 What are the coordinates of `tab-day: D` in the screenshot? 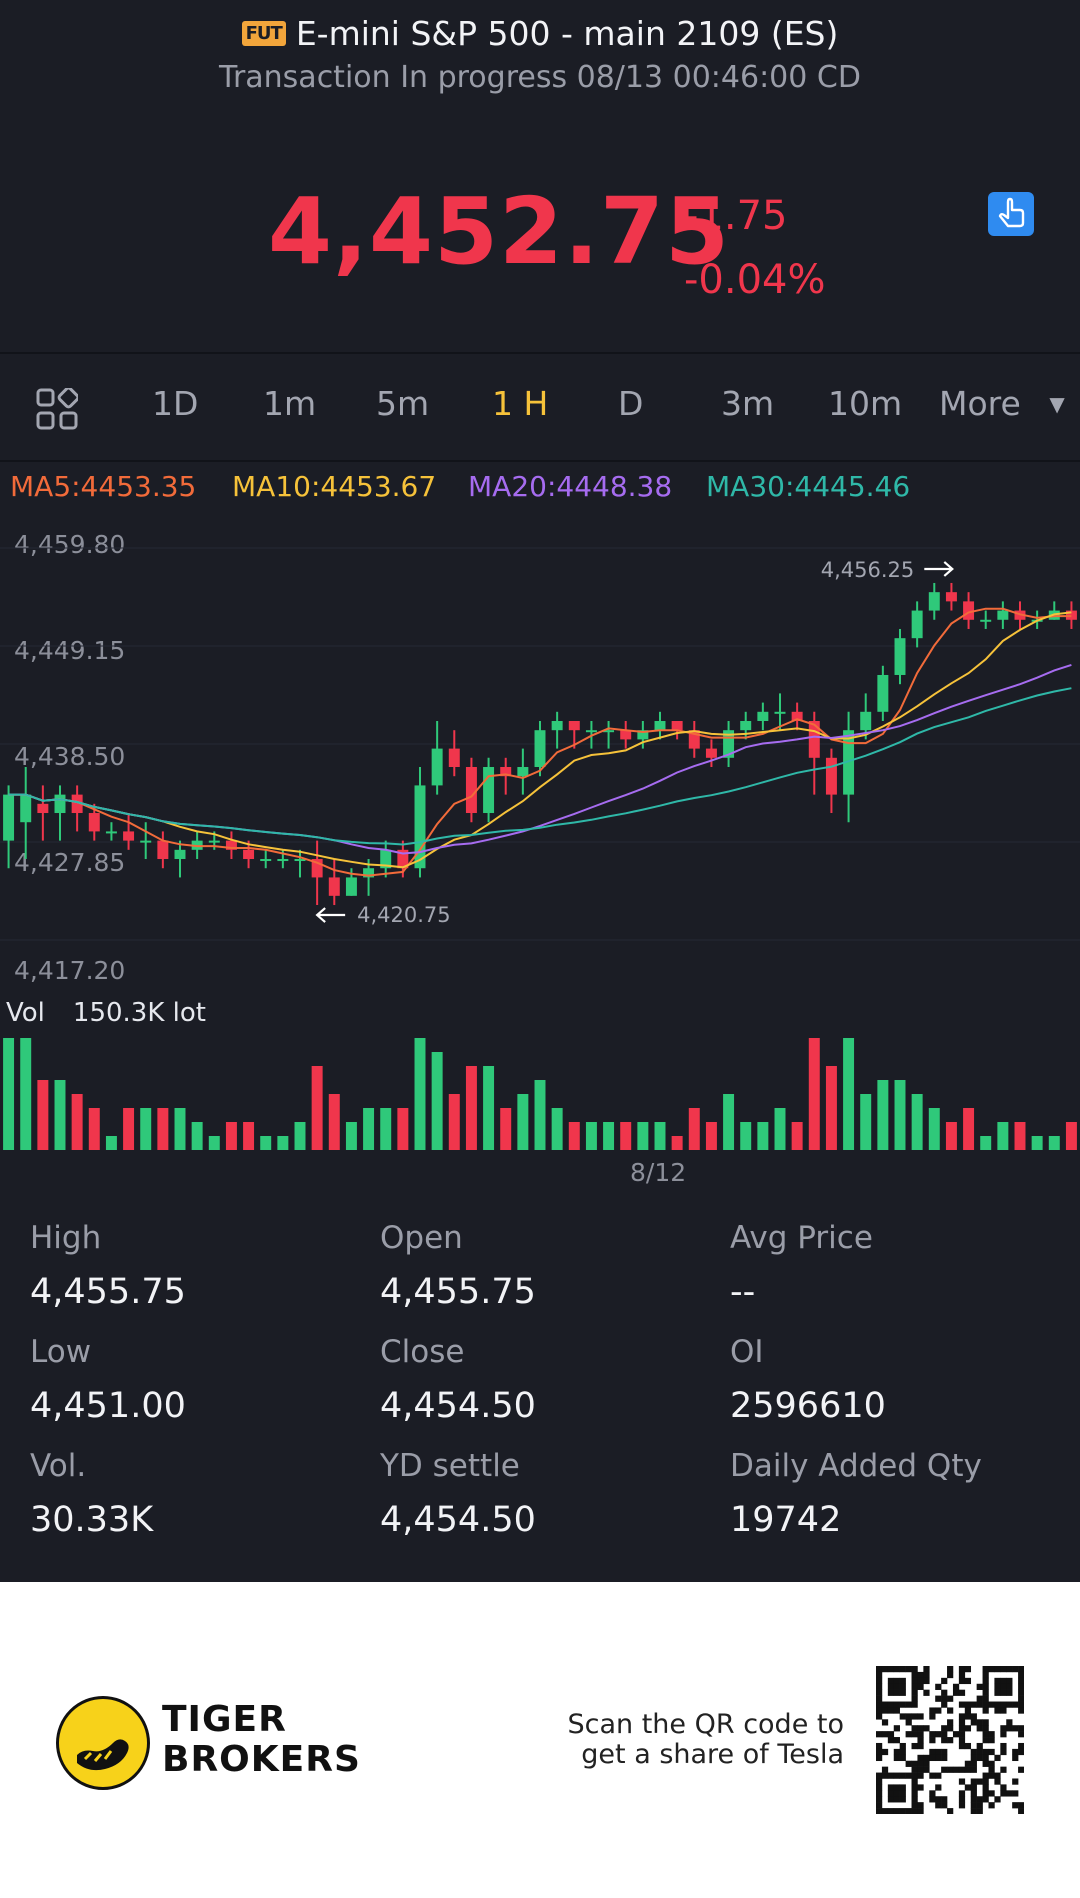 It's located at (631, 403).